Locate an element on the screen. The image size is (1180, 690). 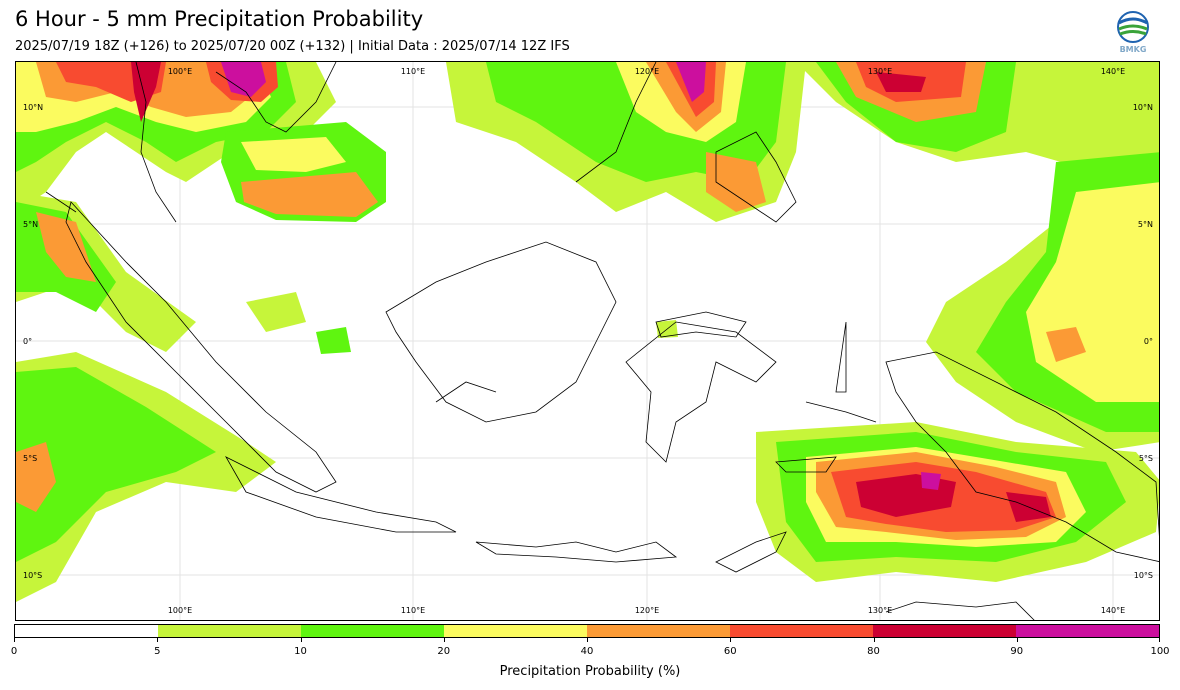
lon-labels-top: 100°E 110°E 120°E 130°E 140°E is located at coordinates (646, 71).